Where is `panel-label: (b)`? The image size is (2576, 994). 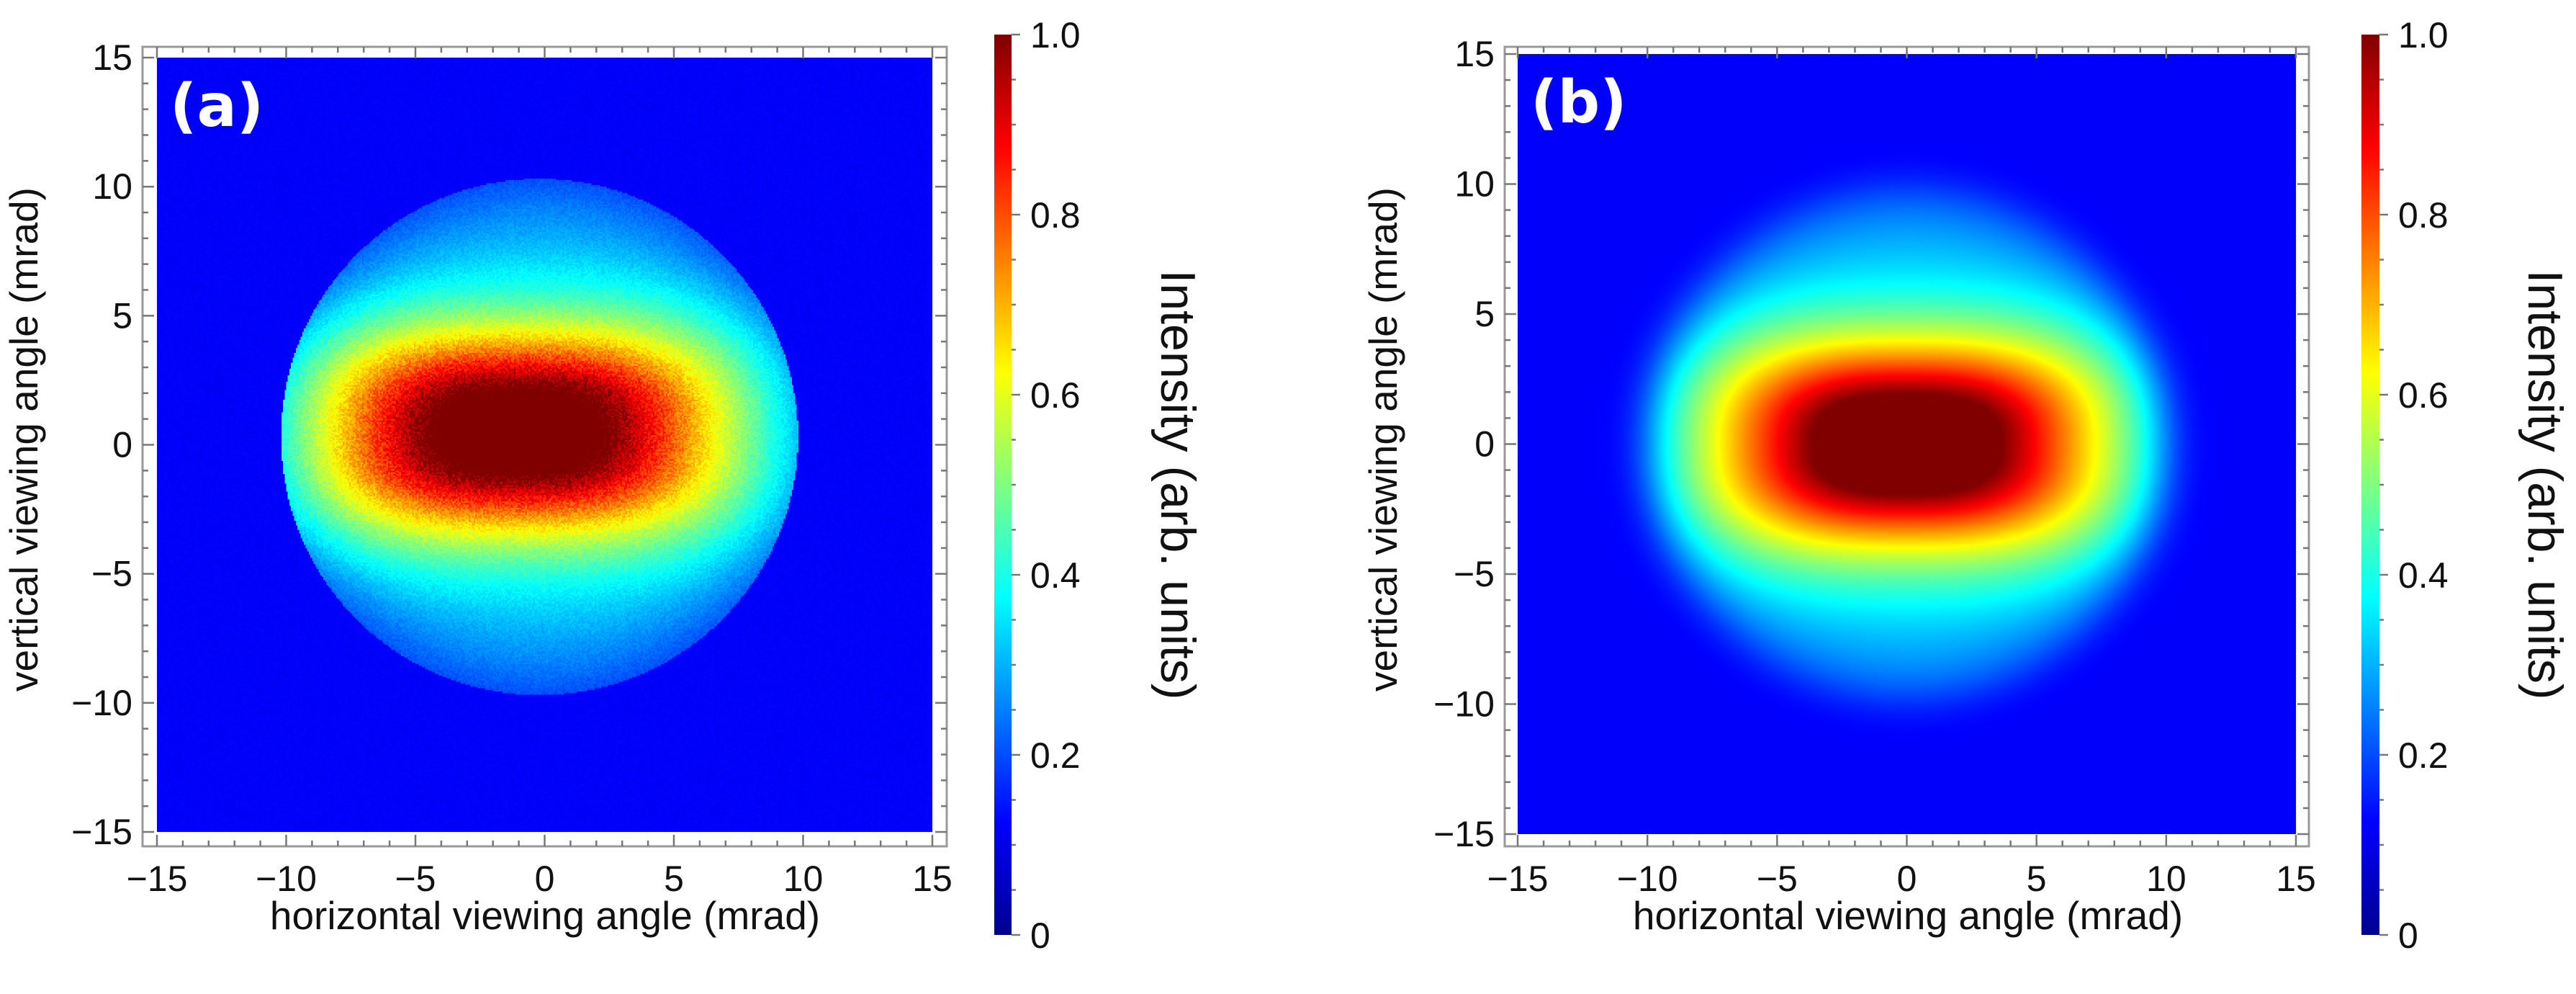 panel-label: (b) is located at coordinates (1579, 103).